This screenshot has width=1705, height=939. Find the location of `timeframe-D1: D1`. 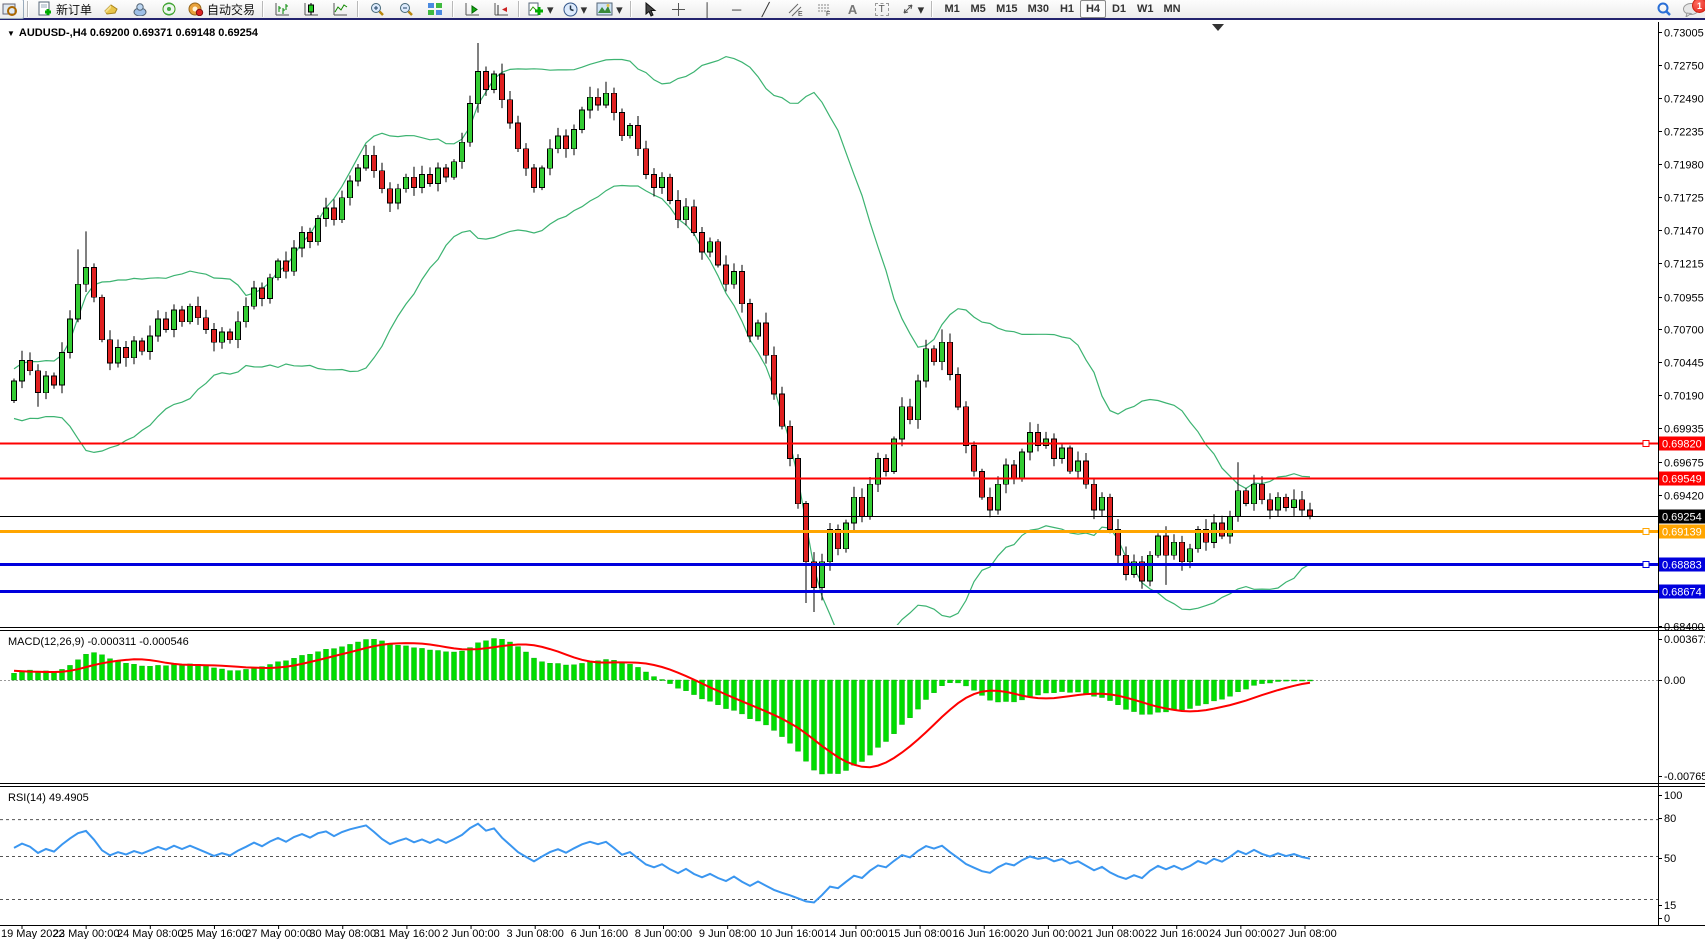

timeframe-D1: D1 is located at coordinates (1119, 9).